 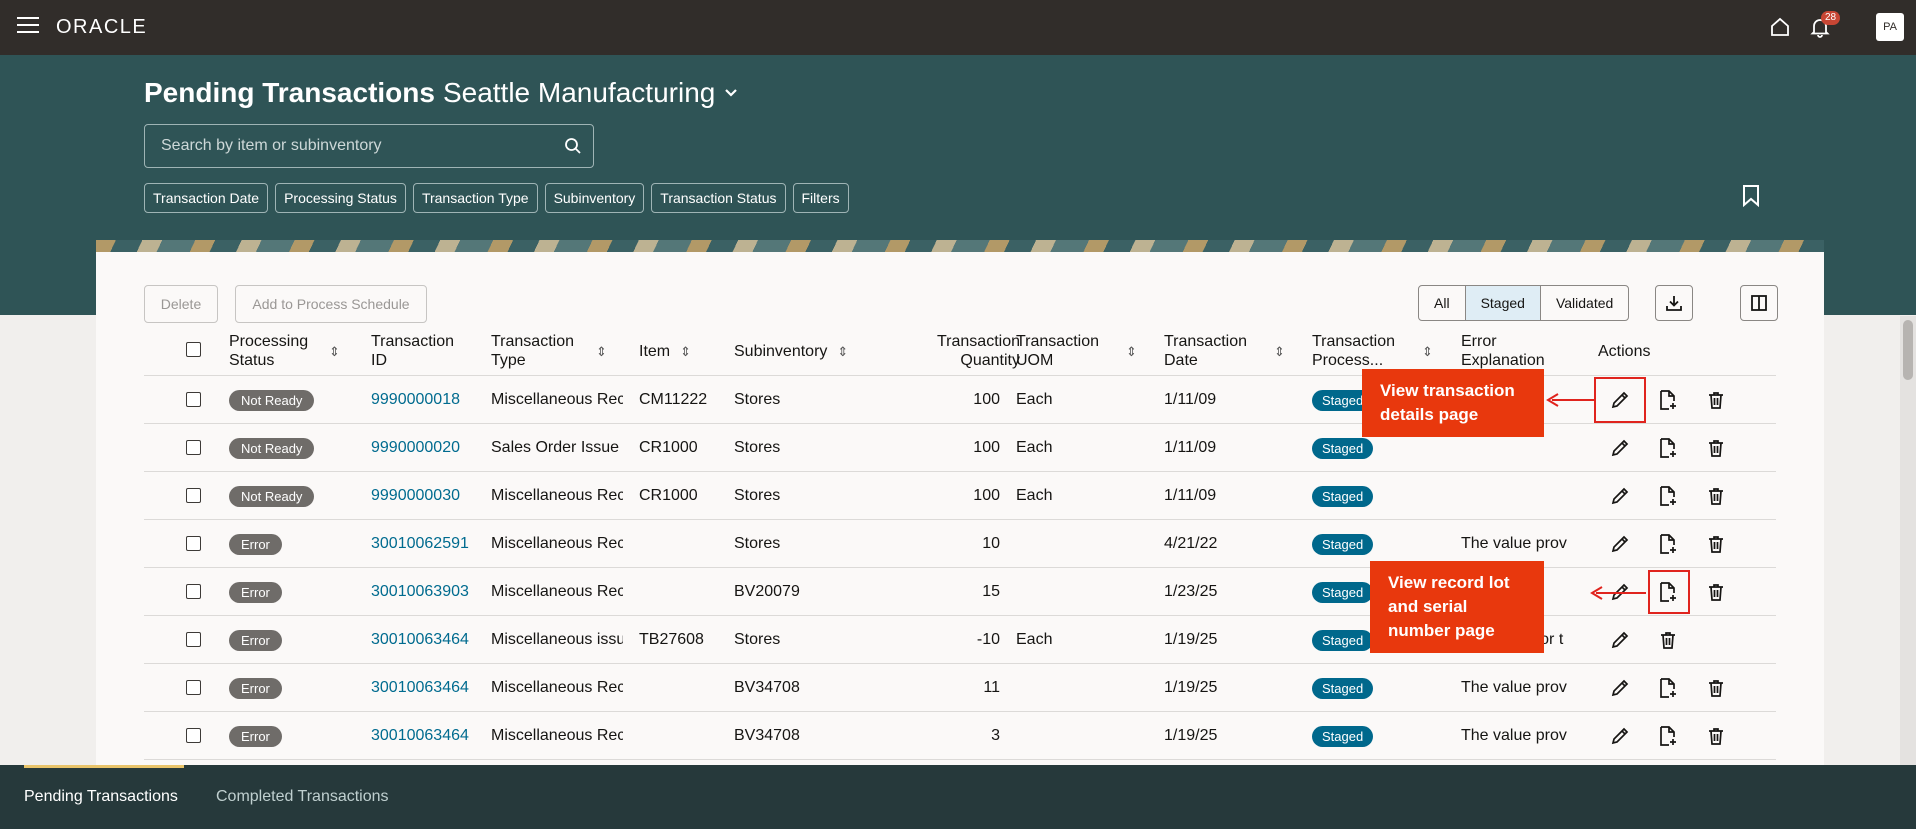 What do you see at coordinates (1191, 639) in the screenshot?
I see `cell-date: 1/19/25` at bounding box center [1191, 639].